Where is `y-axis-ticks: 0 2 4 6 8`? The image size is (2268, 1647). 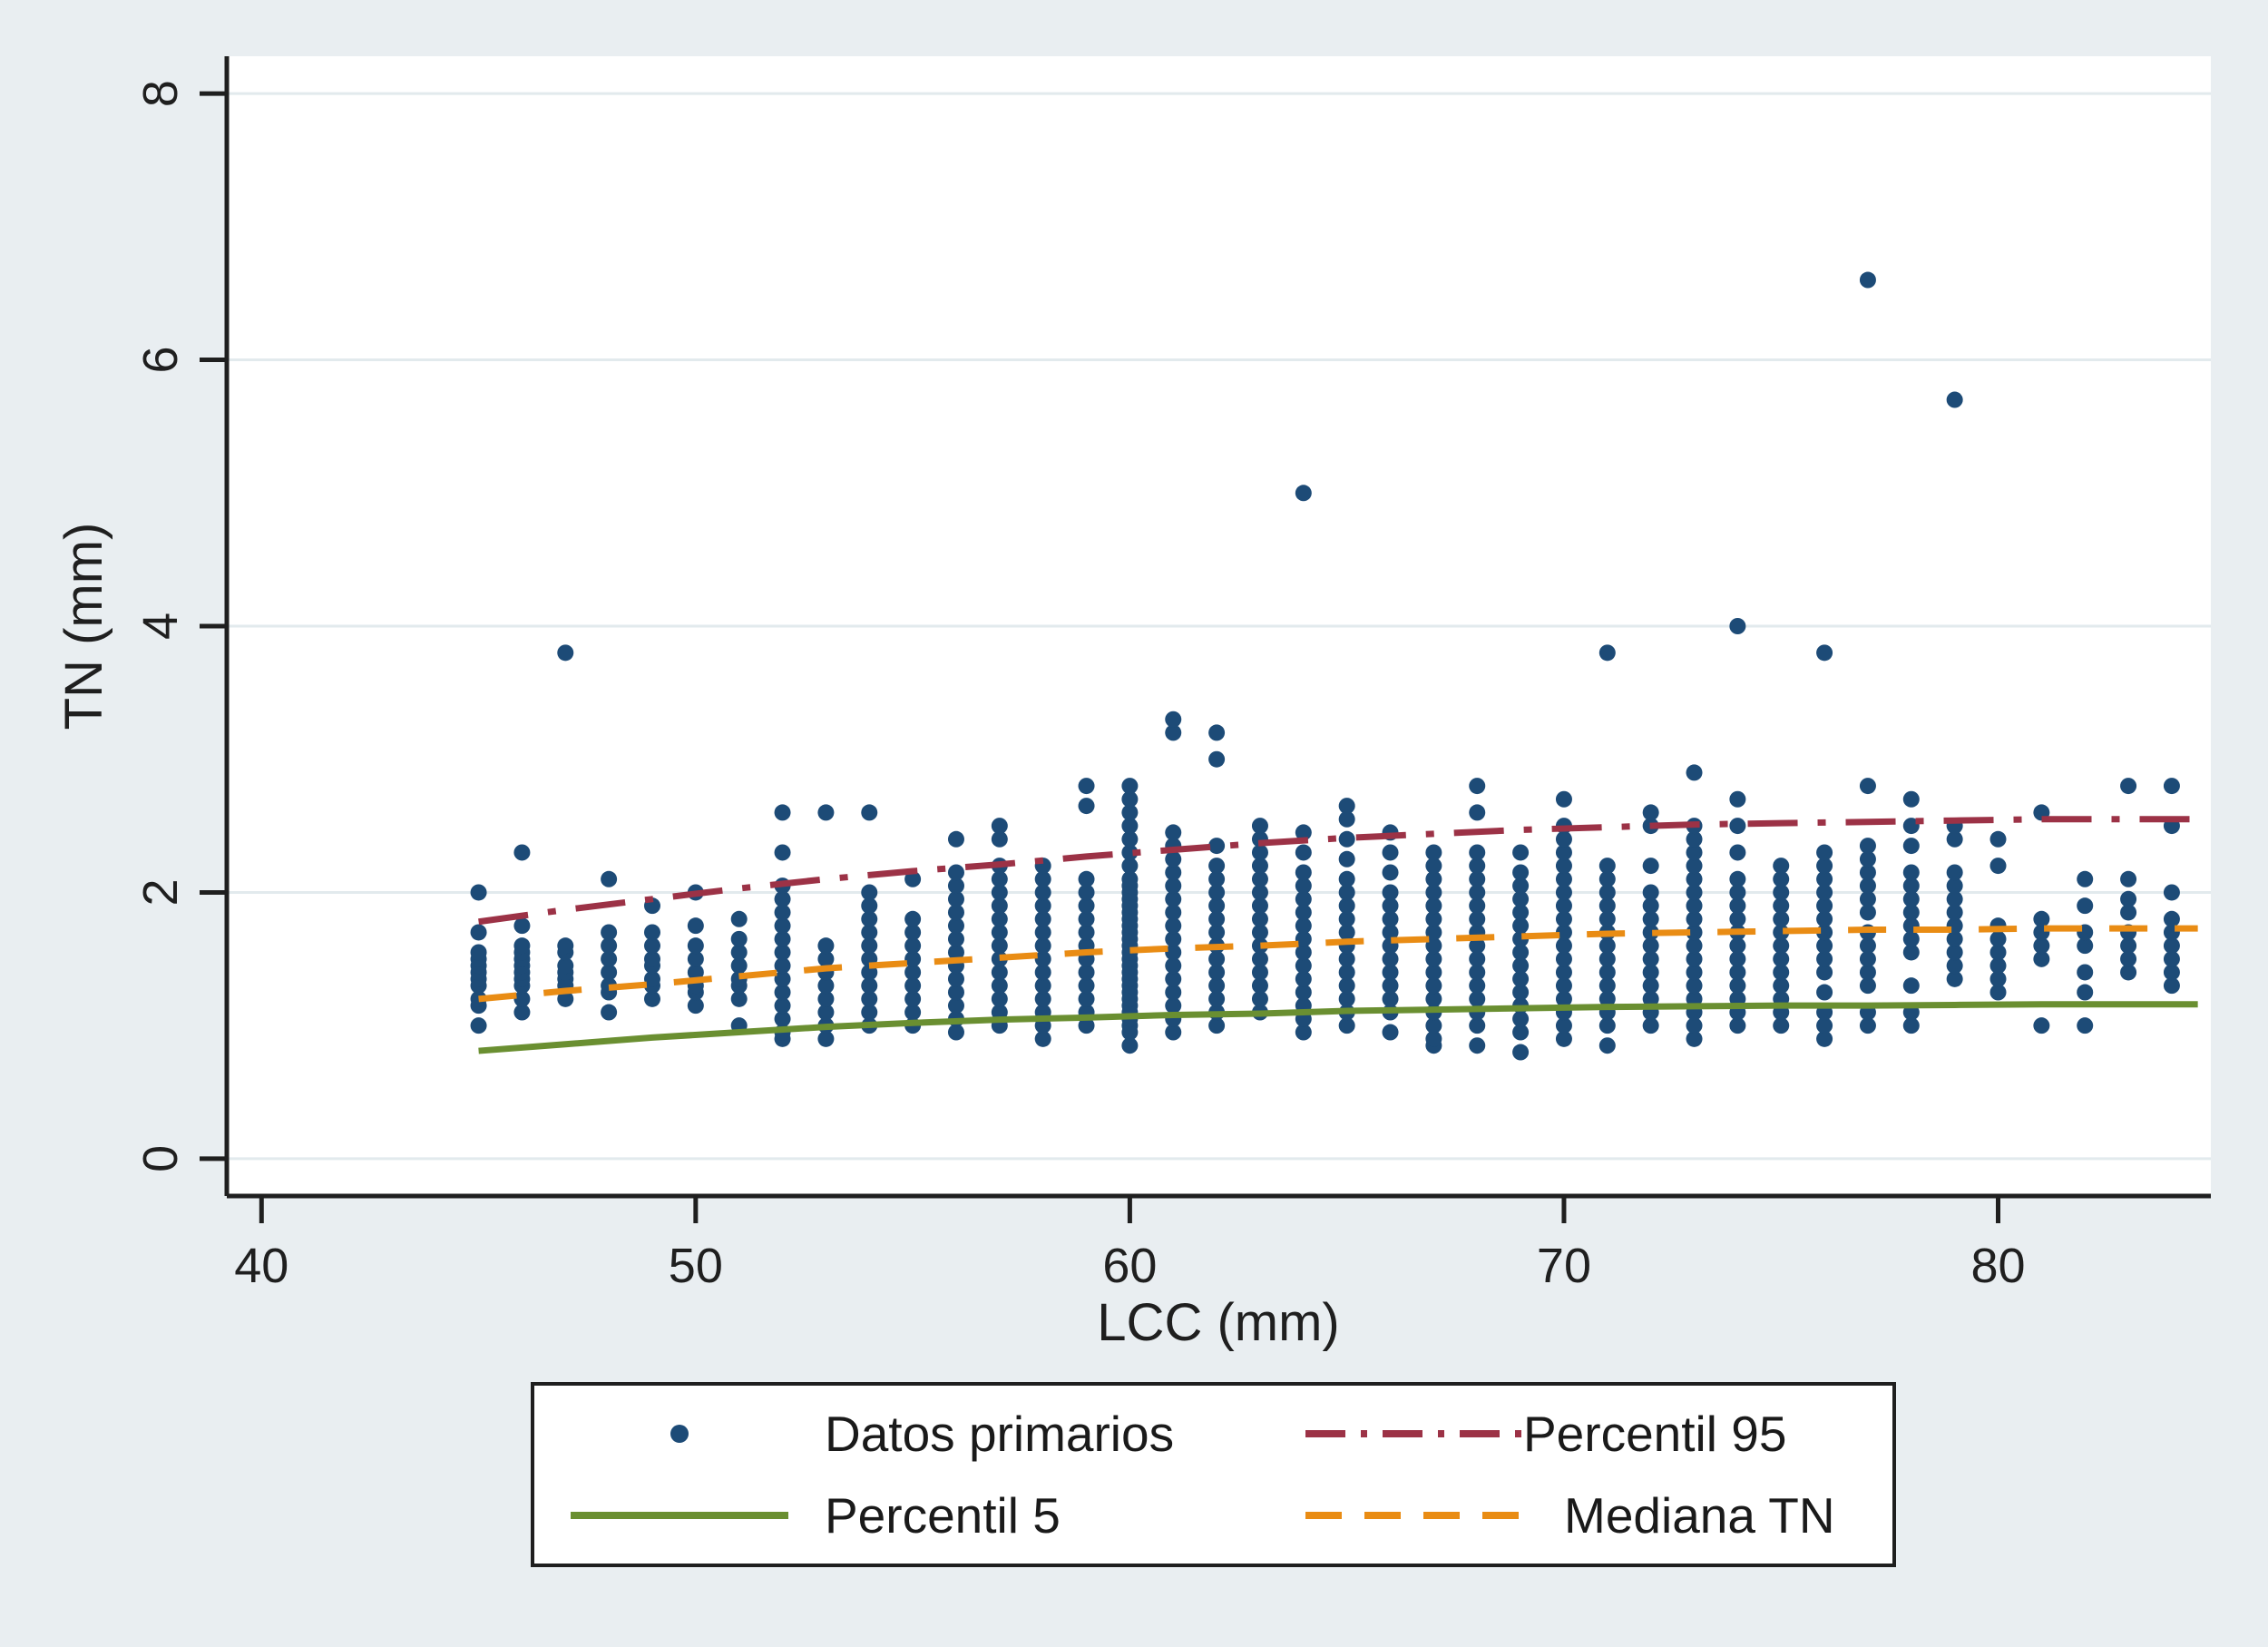
y-axis-ticks: 0 2 4 6 8 is located at coordinates (180, 626).